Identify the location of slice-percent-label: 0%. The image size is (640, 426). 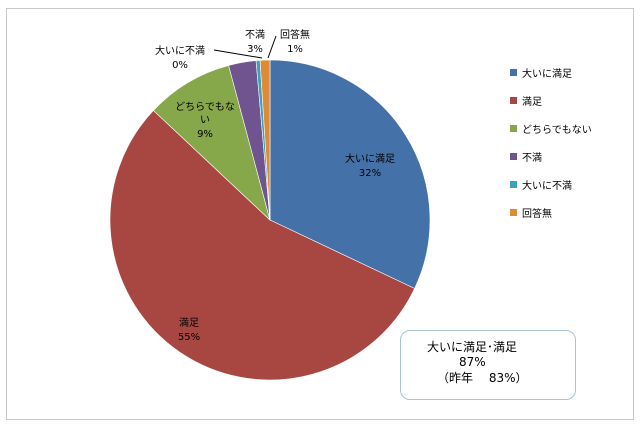
(180, 65).